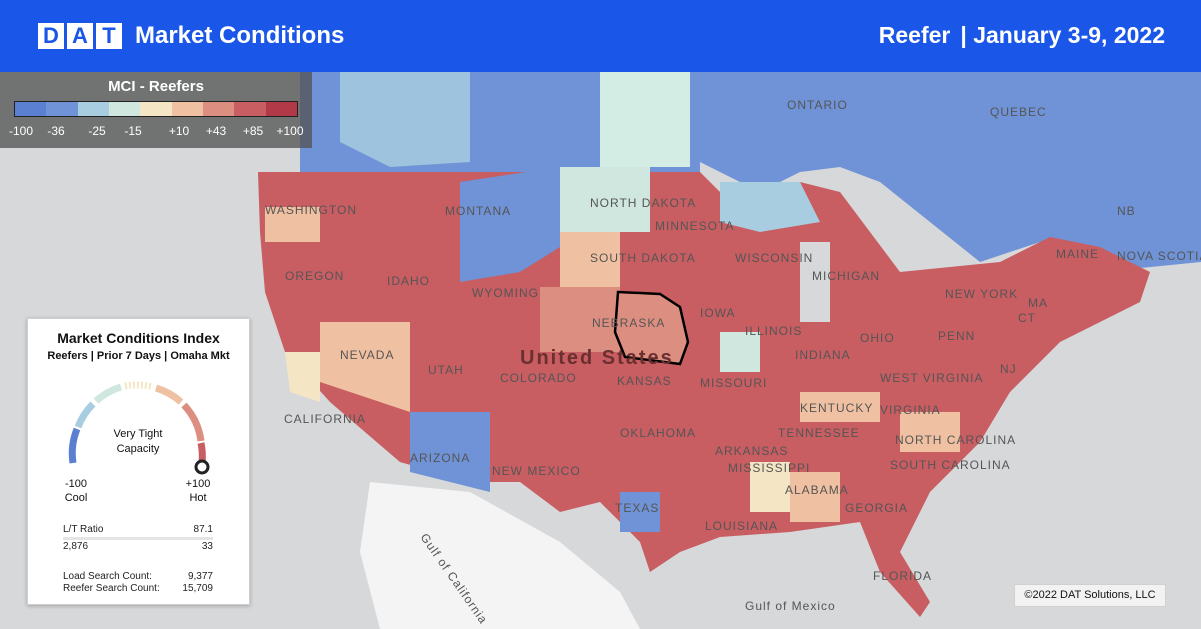 This screenshot has height=629, width=1201. Describe the element at coordinates (156, 86) in the screenshot. I see `legend-title: MCI - Reefers` at that location.